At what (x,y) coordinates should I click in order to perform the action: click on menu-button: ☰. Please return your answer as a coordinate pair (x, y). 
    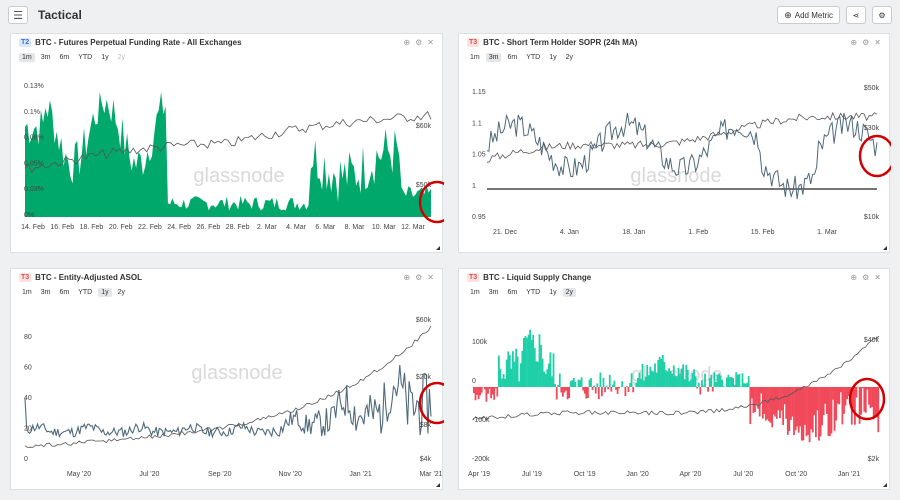
    Looking at the image, I should click on (18, 15).